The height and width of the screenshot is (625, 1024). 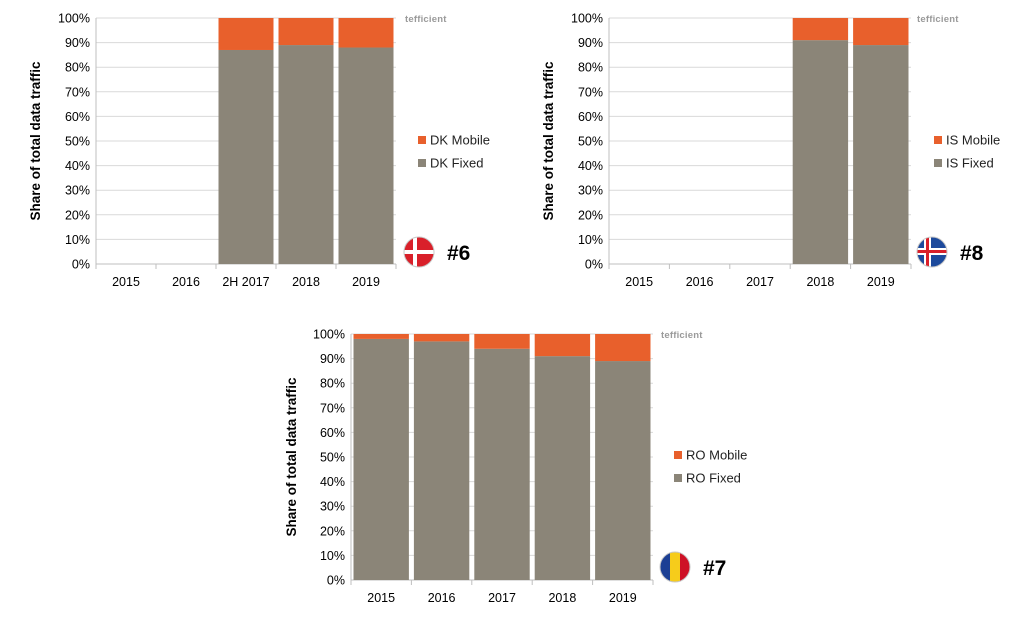 What do you see at coordinates (973, 140) in the screenshot?
I see `legend-label: IS Mobile` at bounding box center [973, 140].